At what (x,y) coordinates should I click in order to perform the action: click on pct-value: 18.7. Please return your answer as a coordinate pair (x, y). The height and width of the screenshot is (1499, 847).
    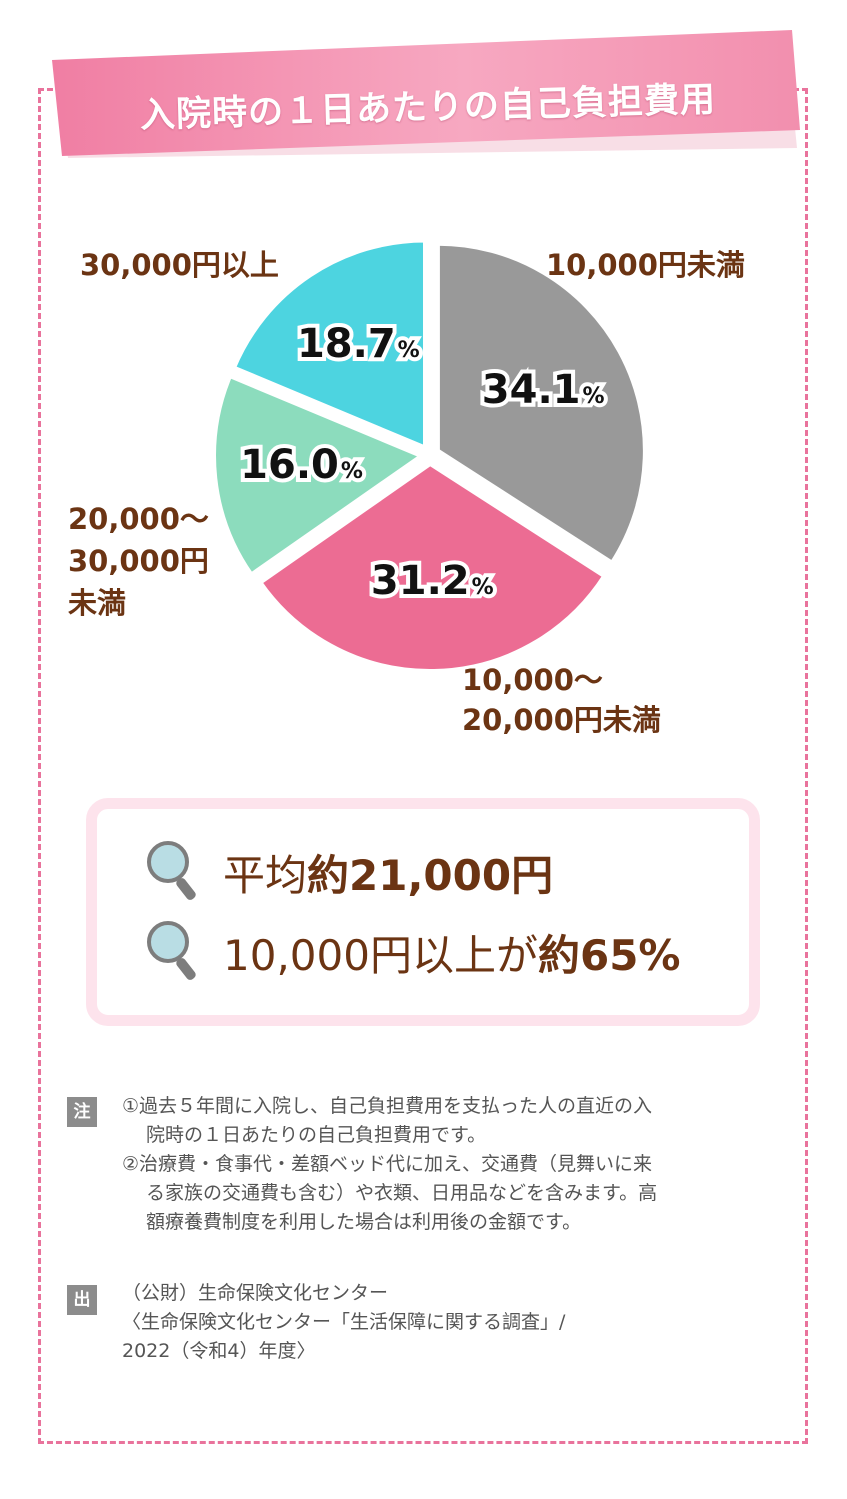
    Looking at the image, I should click on (346, 344).